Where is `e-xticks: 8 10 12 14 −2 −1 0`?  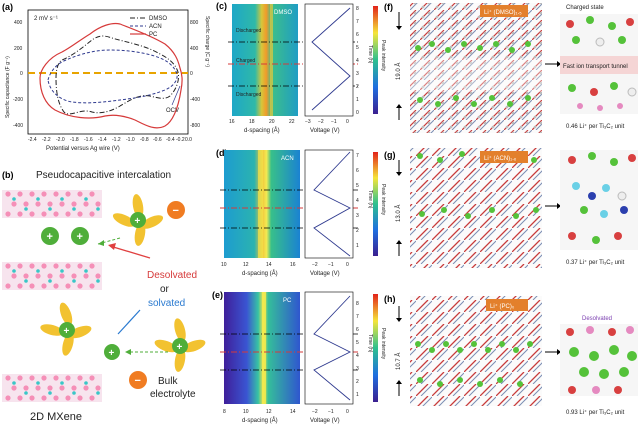
e-xticks: 8 10 12 14 −2 −1 0 is located at coordinates (286, 412).